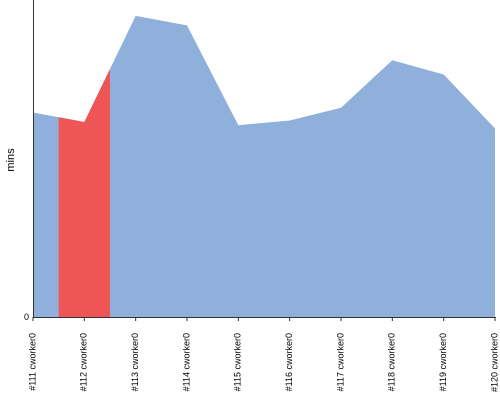 The width and height of the screenshot is (500, 400). I want to click on x-tick-label: #114 cworker0, so click(186, 362).